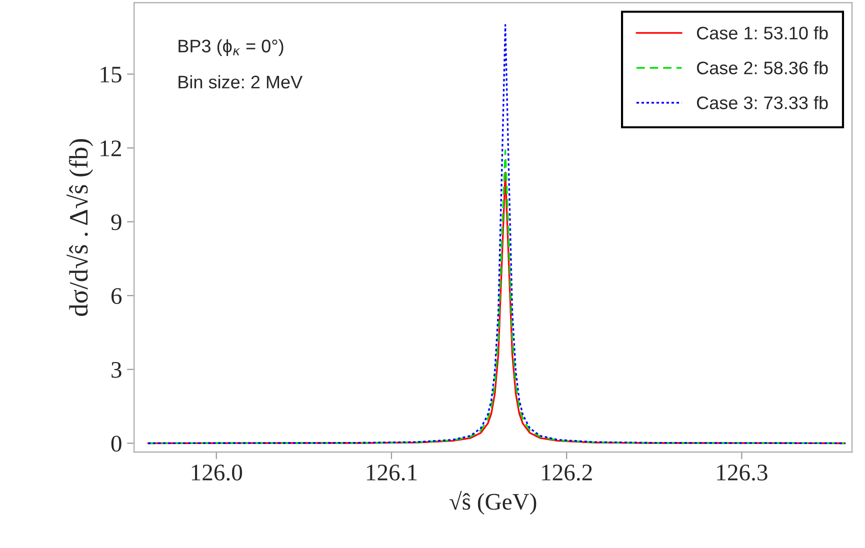  What do you see at coordinates (110, 148) in the screenshot?
I see `y-tick-label: 12` at bounding box center [110, 148].